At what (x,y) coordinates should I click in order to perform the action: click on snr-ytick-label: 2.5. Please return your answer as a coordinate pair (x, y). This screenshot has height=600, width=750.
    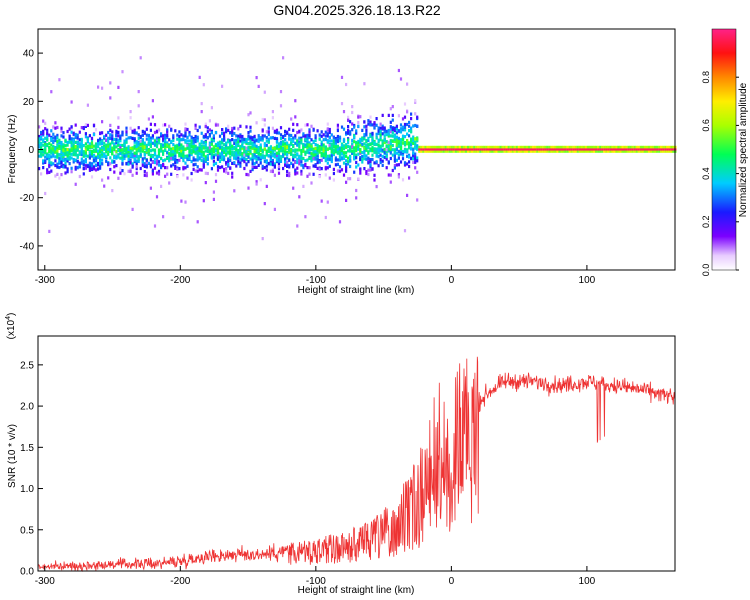
    Looking at the image, I should click on (27, 365).